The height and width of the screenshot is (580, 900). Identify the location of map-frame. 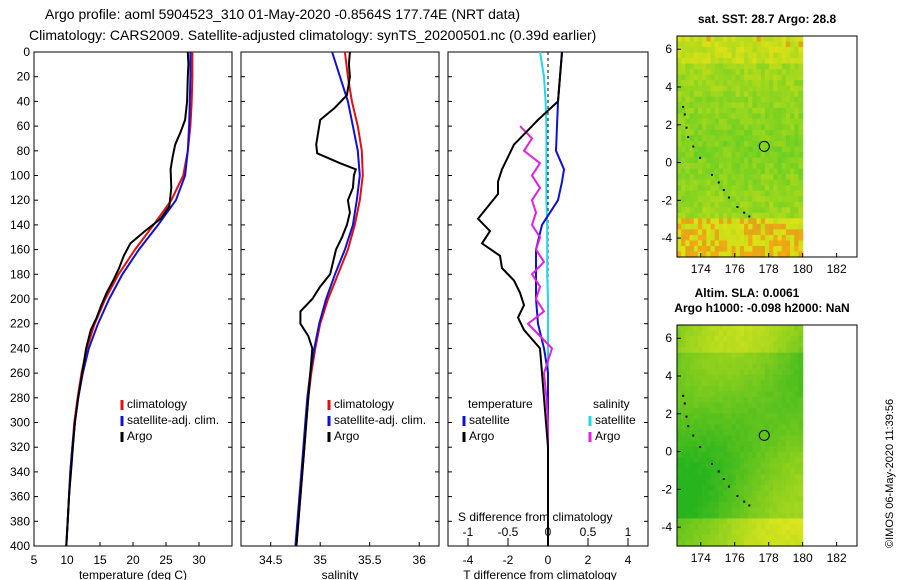
(767, 435).